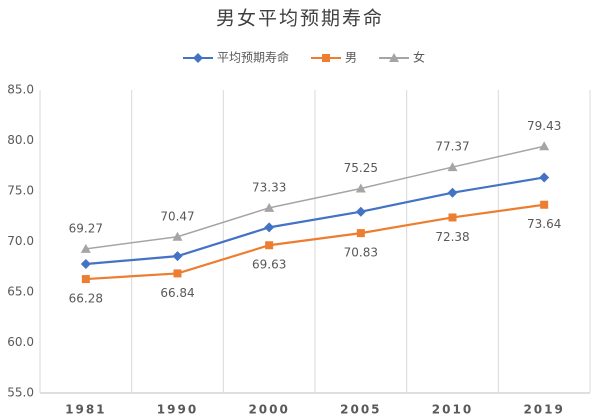 The image size is (600, 419). I want to click on x-tick-label: 2000, so click(268, 410).